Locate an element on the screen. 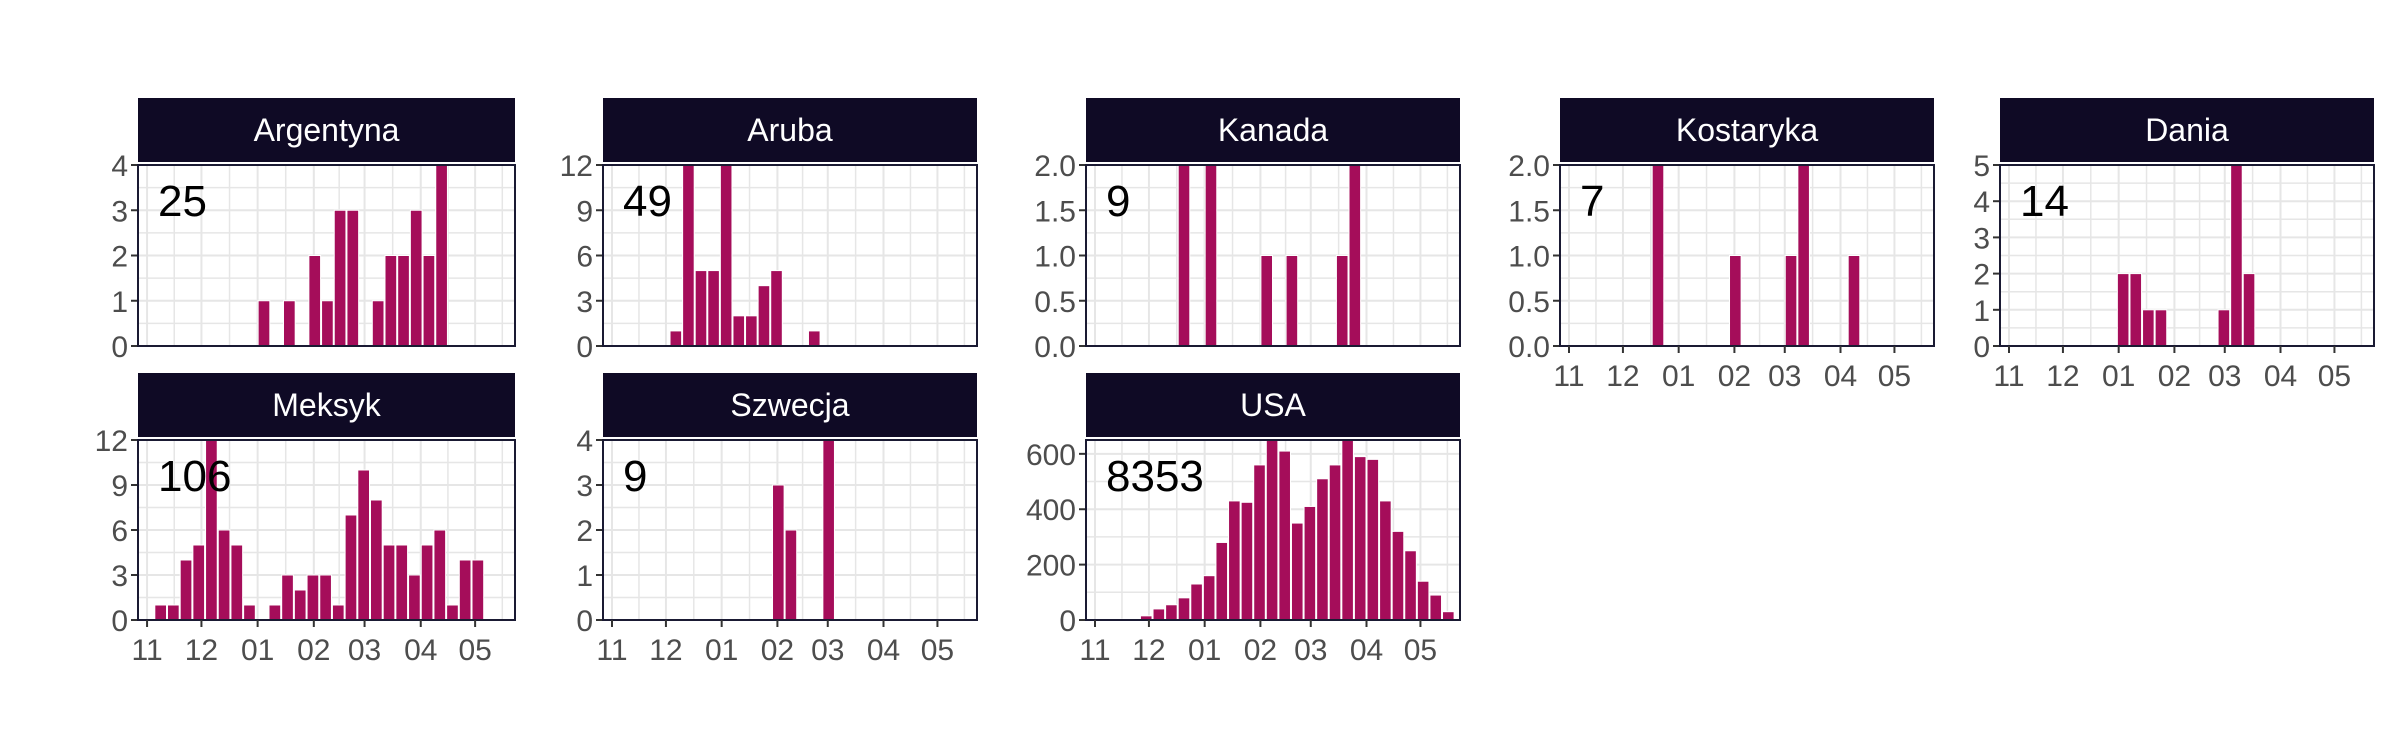 This screenshot has height=750, width=2400. count-label: 8353 is located at coordinates (1155, 476).